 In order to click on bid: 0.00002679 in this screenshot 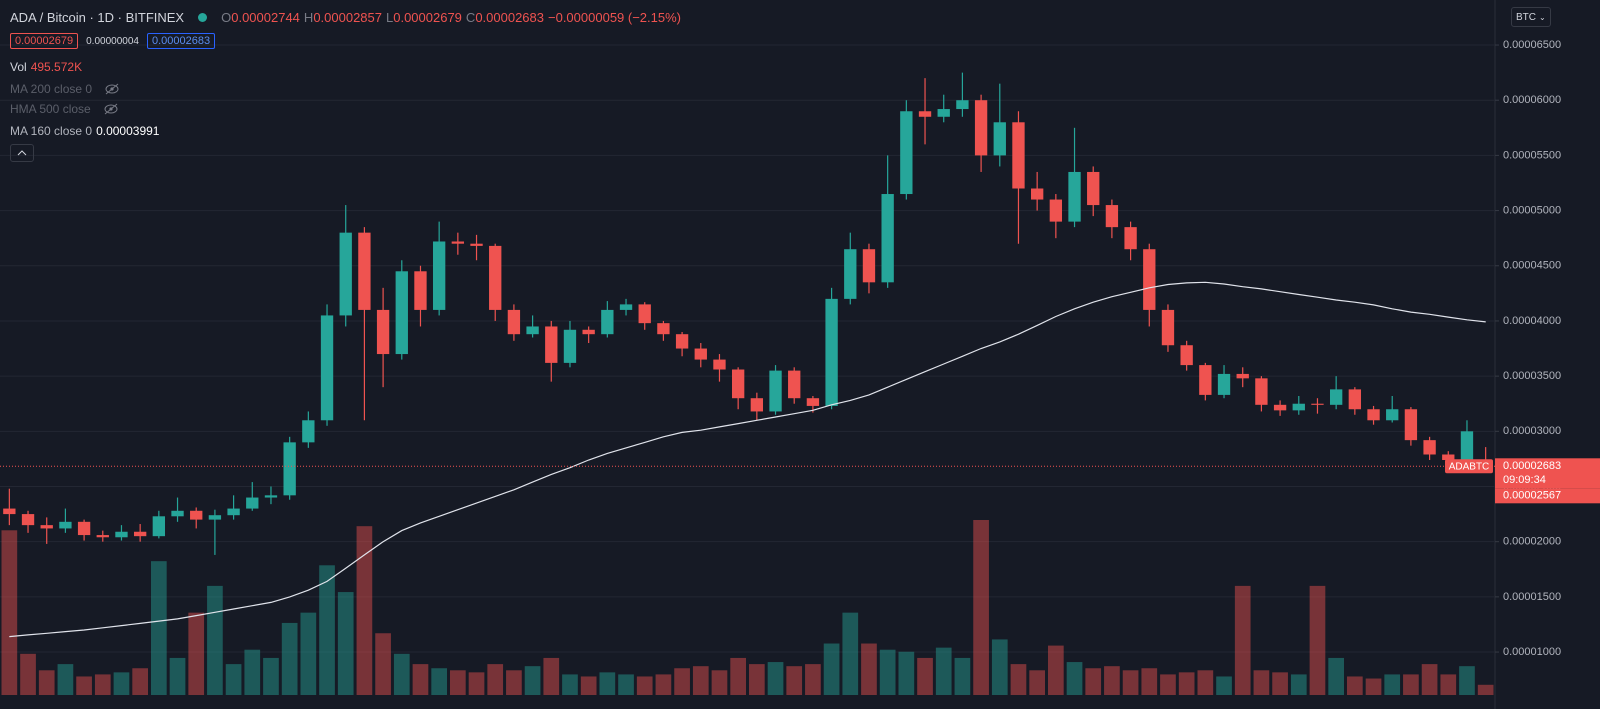, I will do `click(44, 41)`.